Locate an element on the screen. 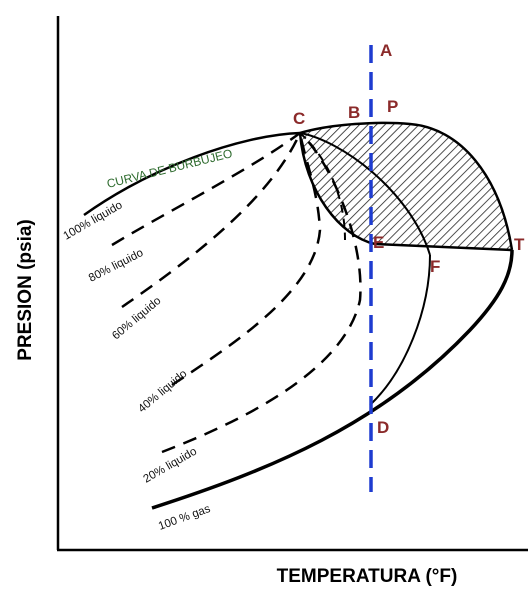 The width and height of the screenshot is (528, 590). label-40-liquido: 40% liquido is located at coordinates (162, 391).